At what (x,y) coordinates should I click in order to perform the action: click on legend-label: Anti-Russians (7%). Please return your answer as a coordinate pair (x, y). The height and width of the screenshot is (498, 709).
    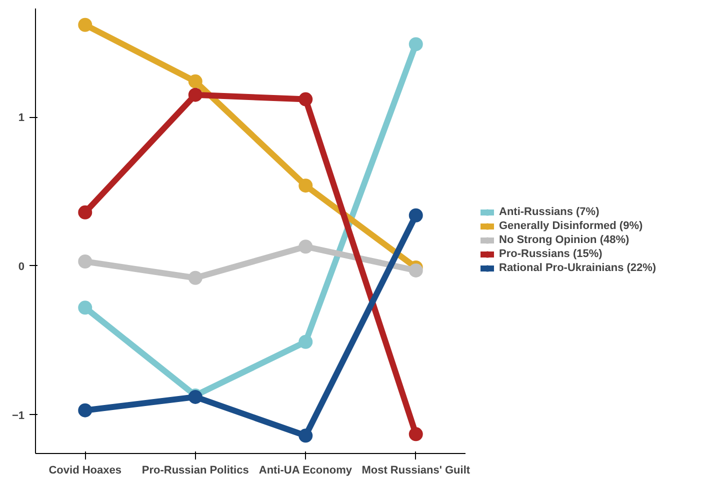
    Looking at the image, I should click on (549, 212).